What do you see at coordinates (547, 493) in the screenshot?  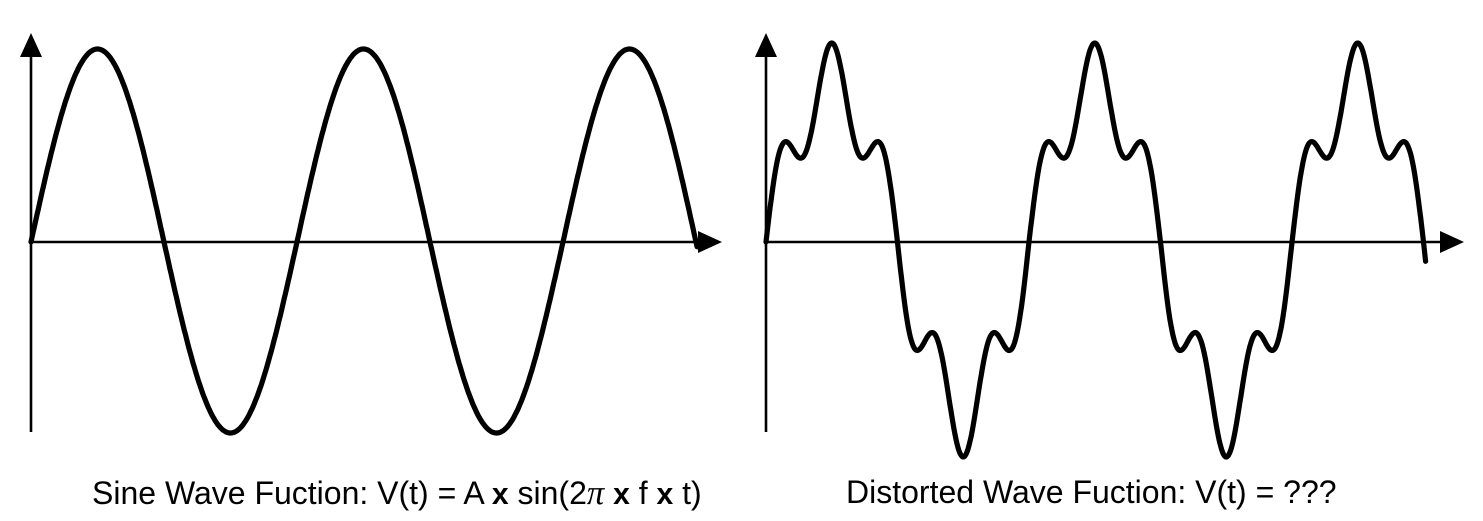 I see `caption-segment: sin(2` at bounding box center [547, 493].